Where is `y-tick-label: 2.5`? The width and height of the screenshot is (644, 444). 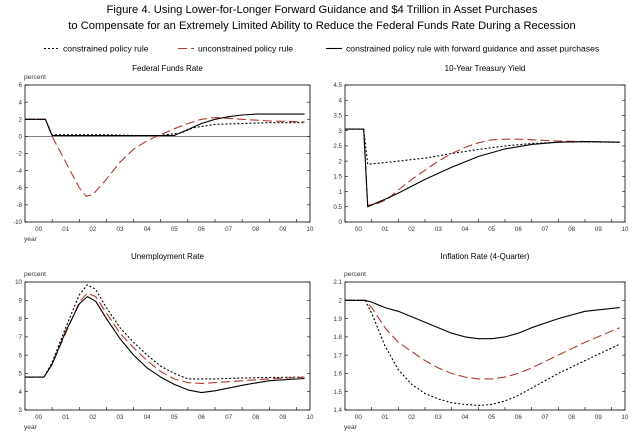
y-tick-label: 2.5 is located at coordinates (337, 146).